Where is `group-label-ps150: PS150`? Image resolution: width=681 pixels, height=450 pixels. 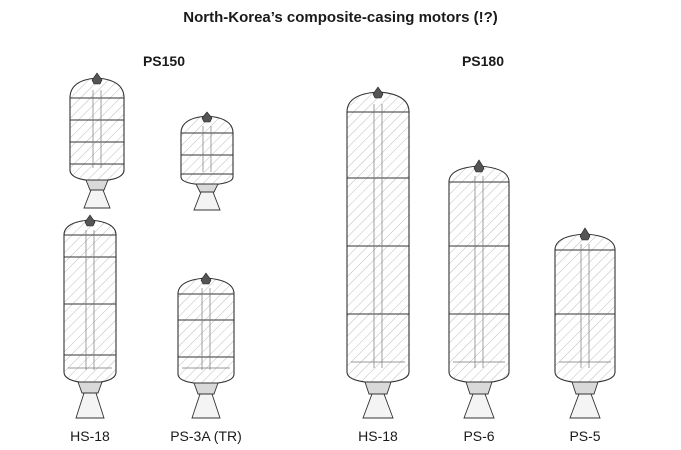 group-label-ps150: PS150 is located at coordinates (164, 61).